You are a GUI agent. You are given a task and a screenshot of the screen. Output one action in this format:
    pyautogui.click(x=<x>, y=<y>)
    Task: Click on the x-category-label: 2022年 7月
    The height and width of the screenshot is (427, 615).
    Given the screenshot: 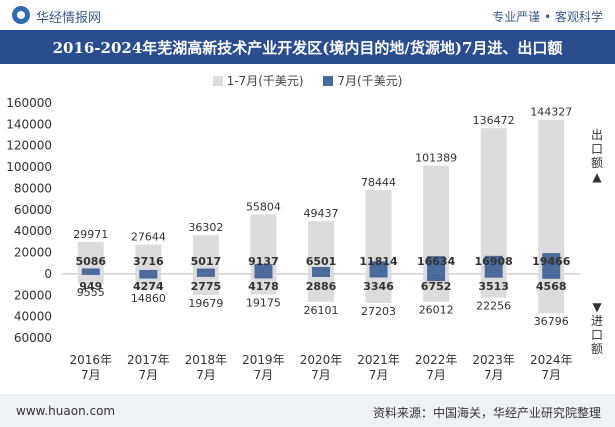 What is the action you would take?
    pyautogui.click(x=436, y=367)
    